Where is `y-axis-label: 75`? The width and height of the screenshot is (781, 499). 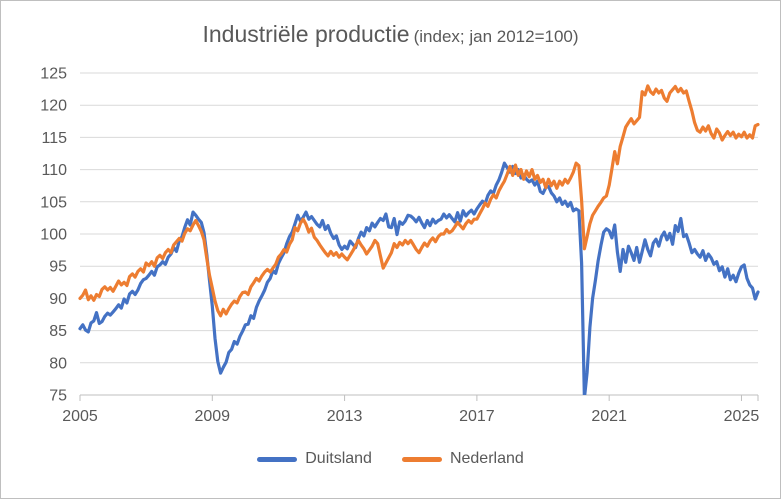
y-axis-label: 75 is located at coordinates (58, 396).